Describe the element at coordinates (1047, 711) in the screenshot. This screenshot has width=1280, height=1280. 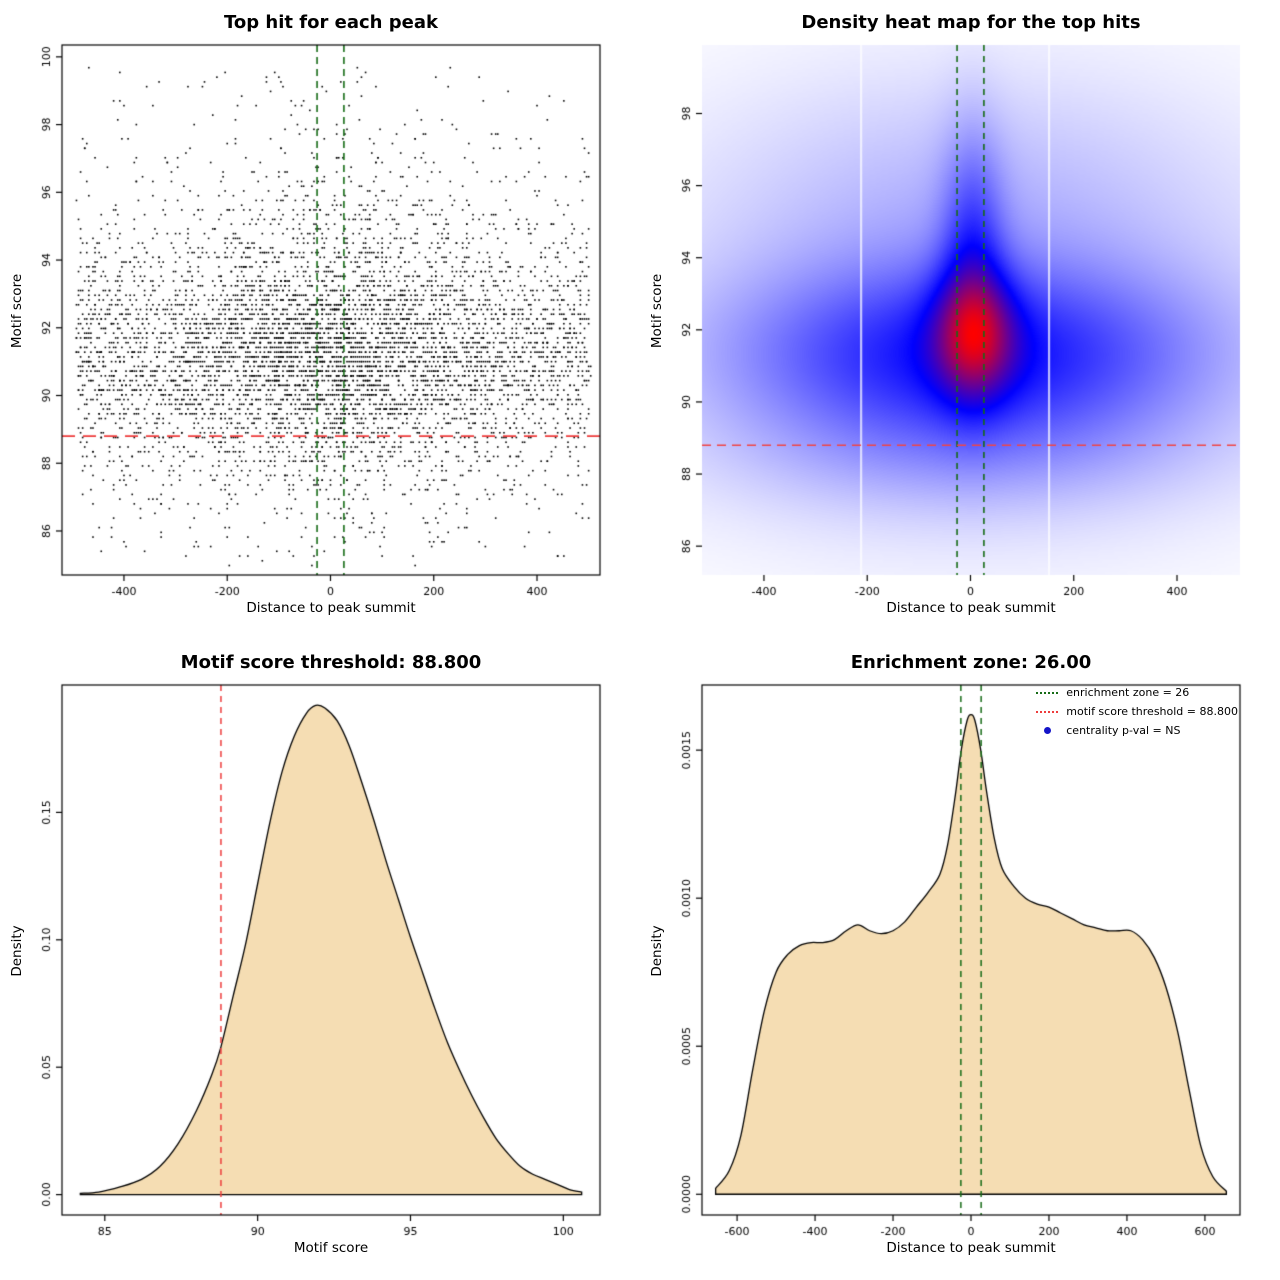
I see `red-dotted-line-icon` at that location.